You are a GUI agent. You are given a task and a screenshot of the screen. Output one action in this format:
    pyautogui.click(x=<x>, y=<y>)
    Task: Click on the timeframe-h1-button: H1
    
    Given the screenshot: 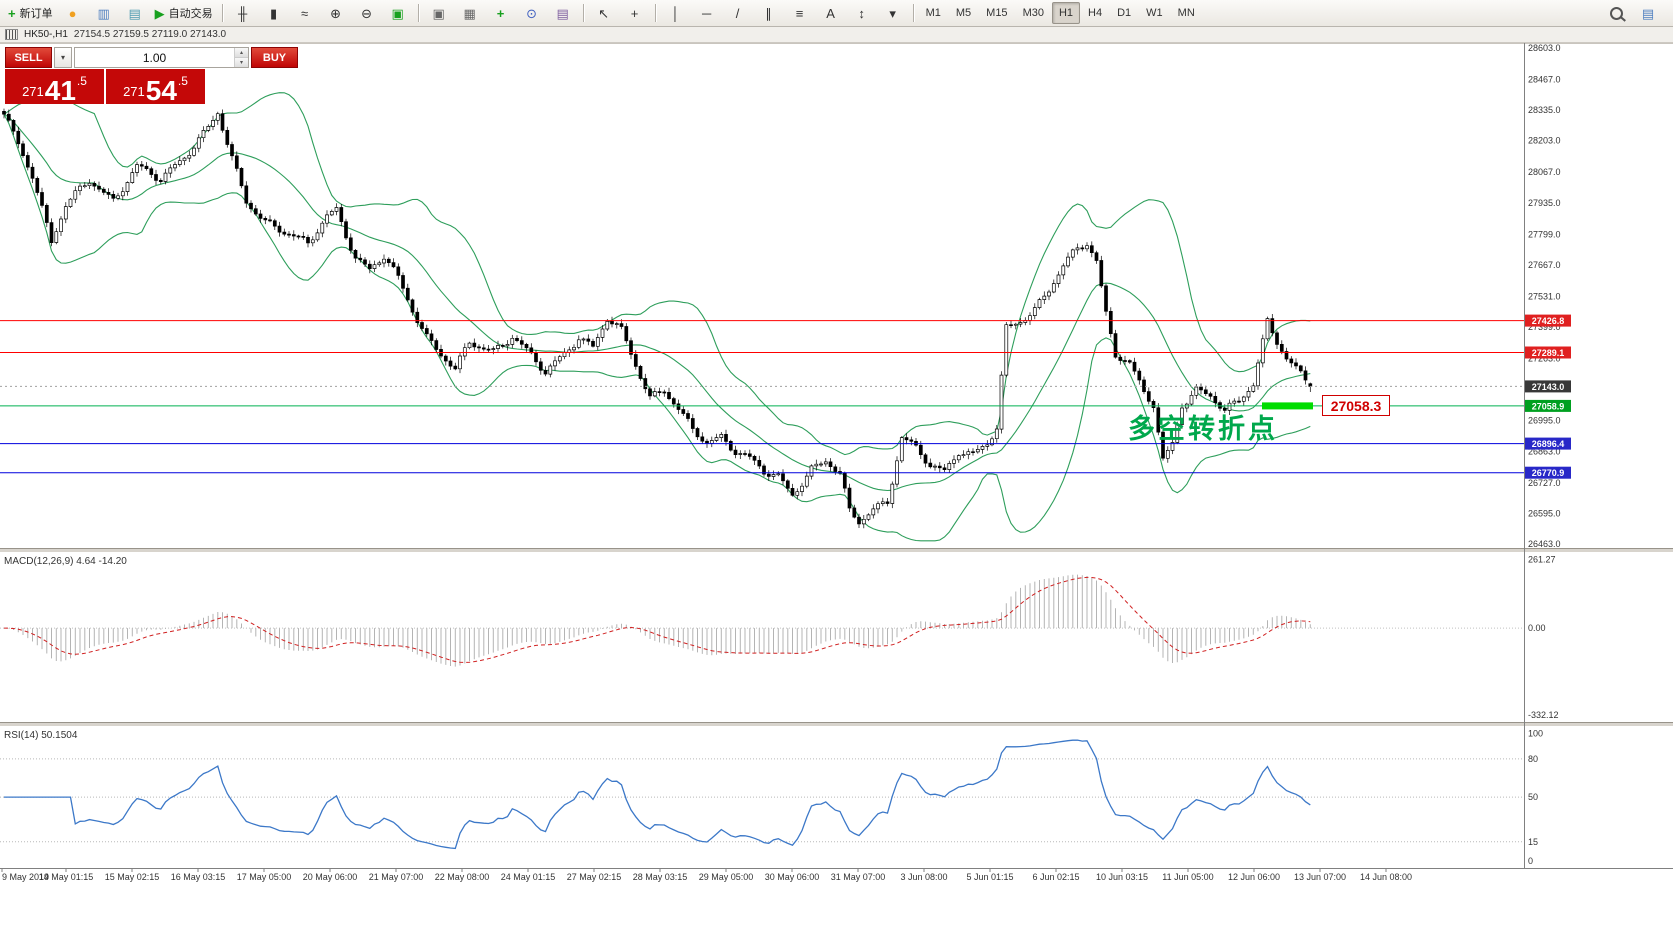 What is the action you would take?
    pyautogui.click(x=1066, y=13)
    